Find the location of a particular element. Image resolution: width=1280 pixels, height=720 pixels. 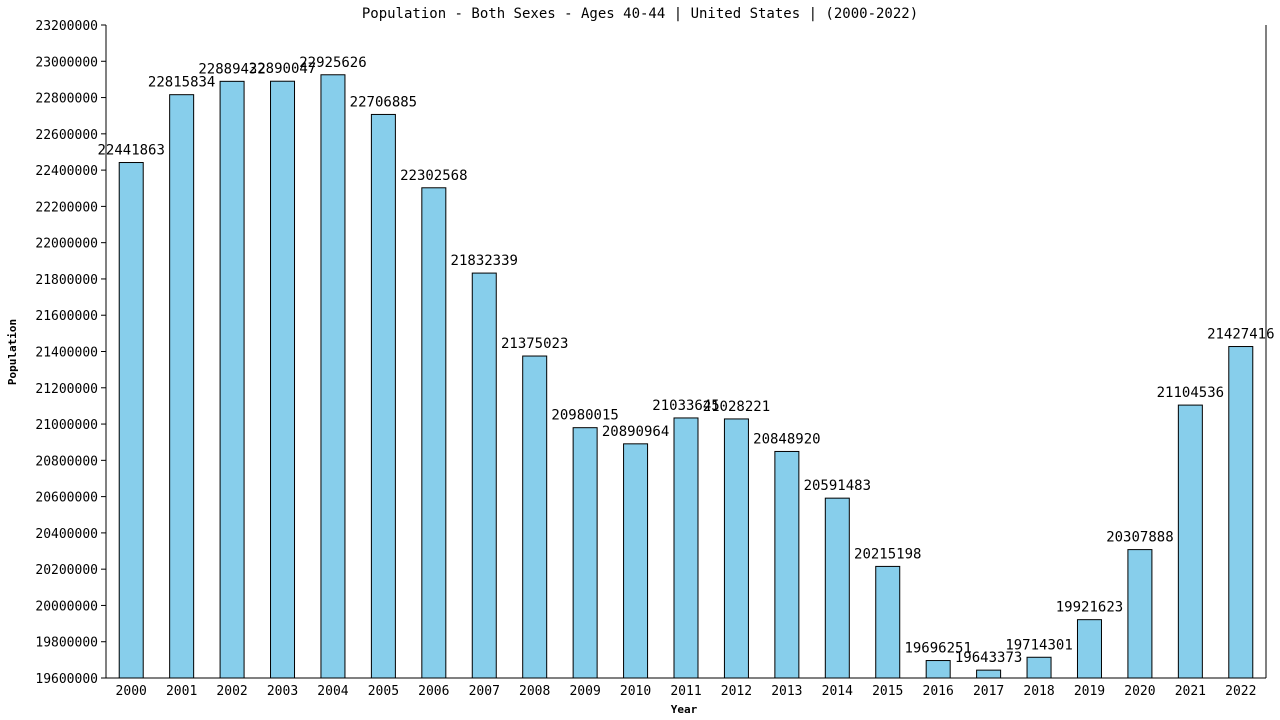

bar-2004 is located at coordinates (333, 376).